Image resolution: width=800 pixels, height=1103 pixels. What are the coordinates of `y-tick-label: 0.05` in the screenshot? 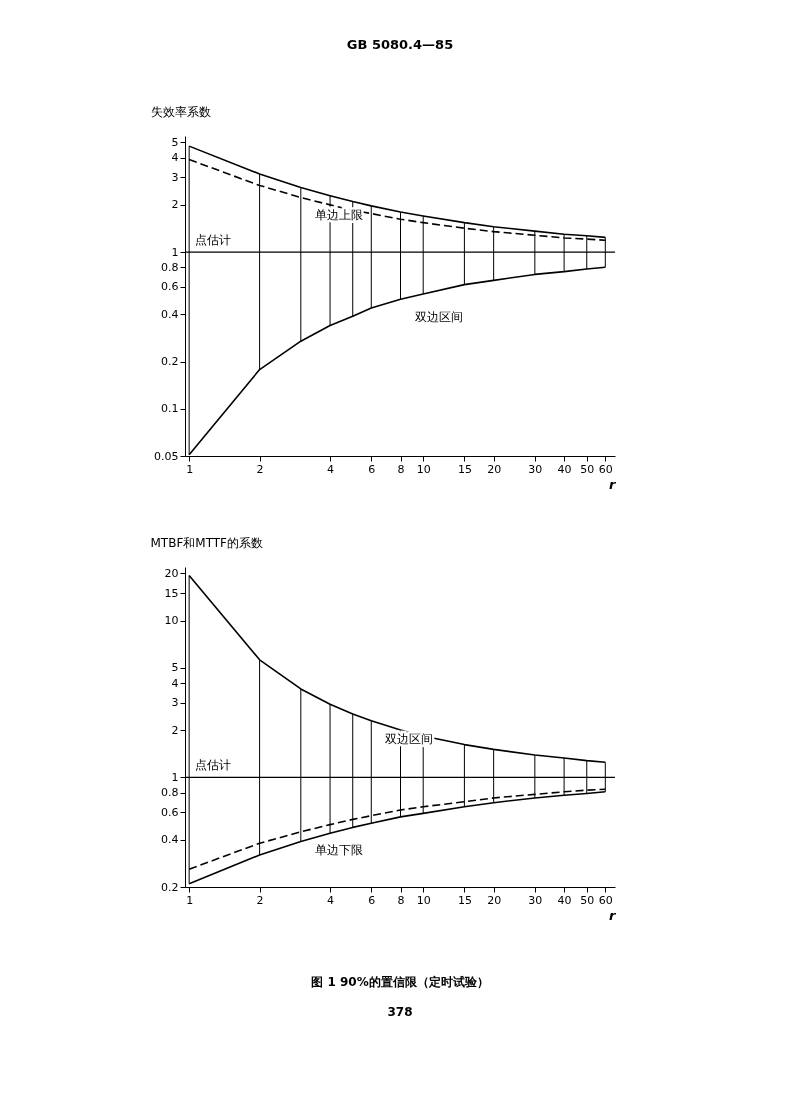 It's located at (166, 456).